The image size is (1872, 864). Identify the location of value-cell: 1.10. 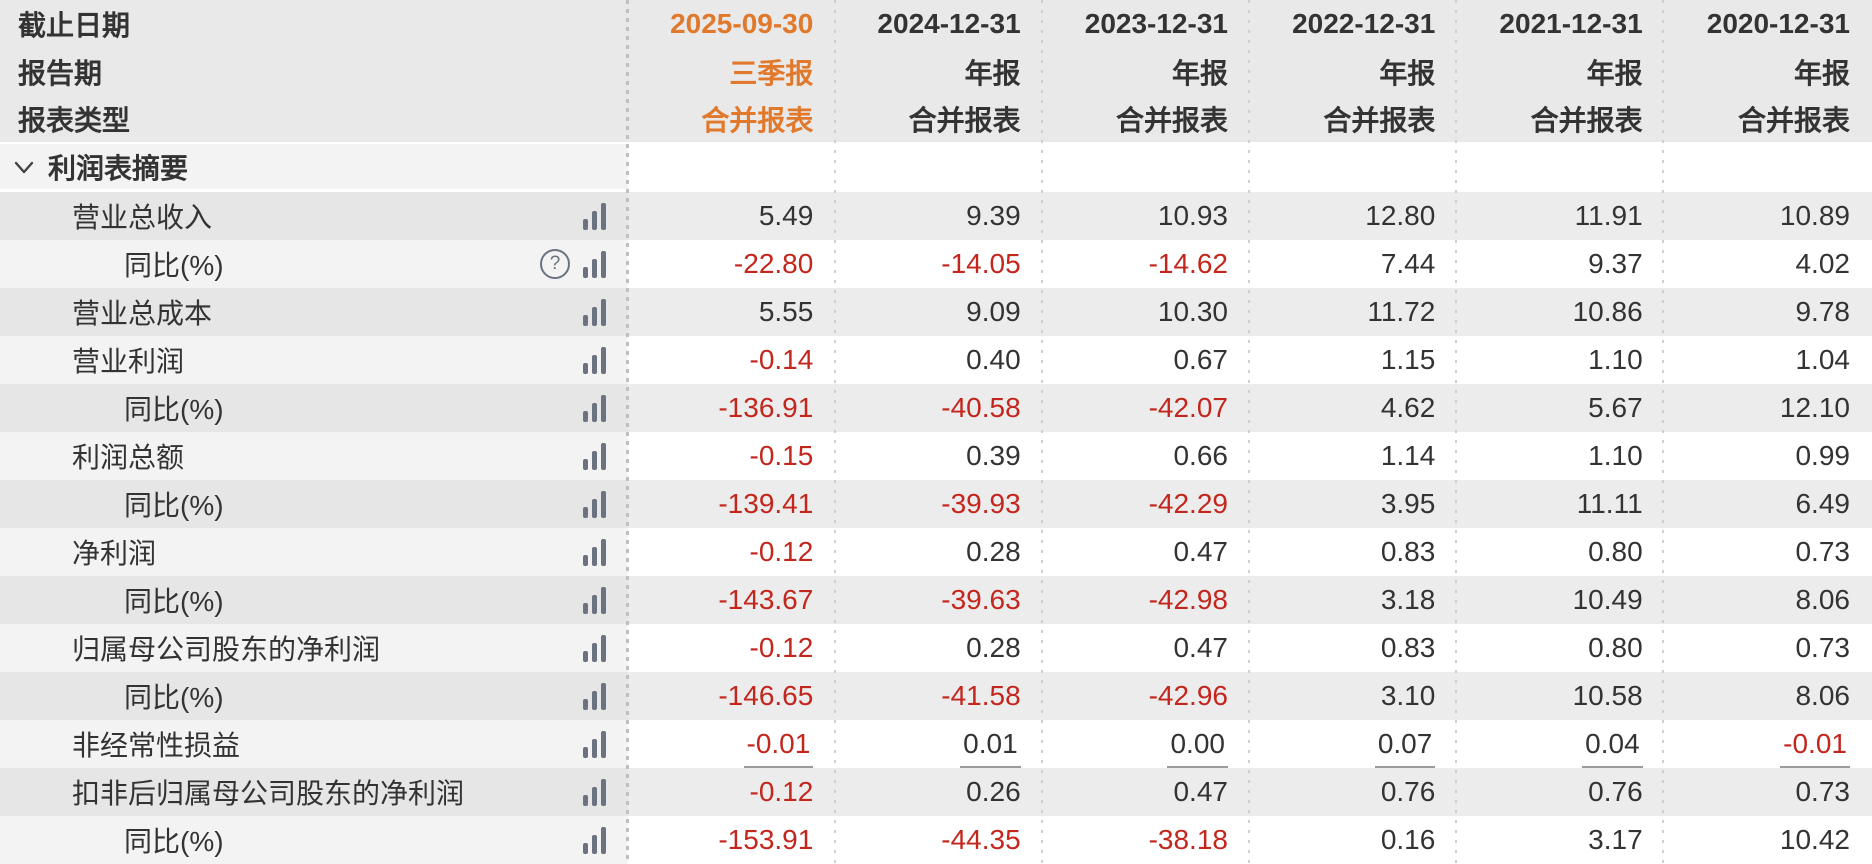
(1561, 456).